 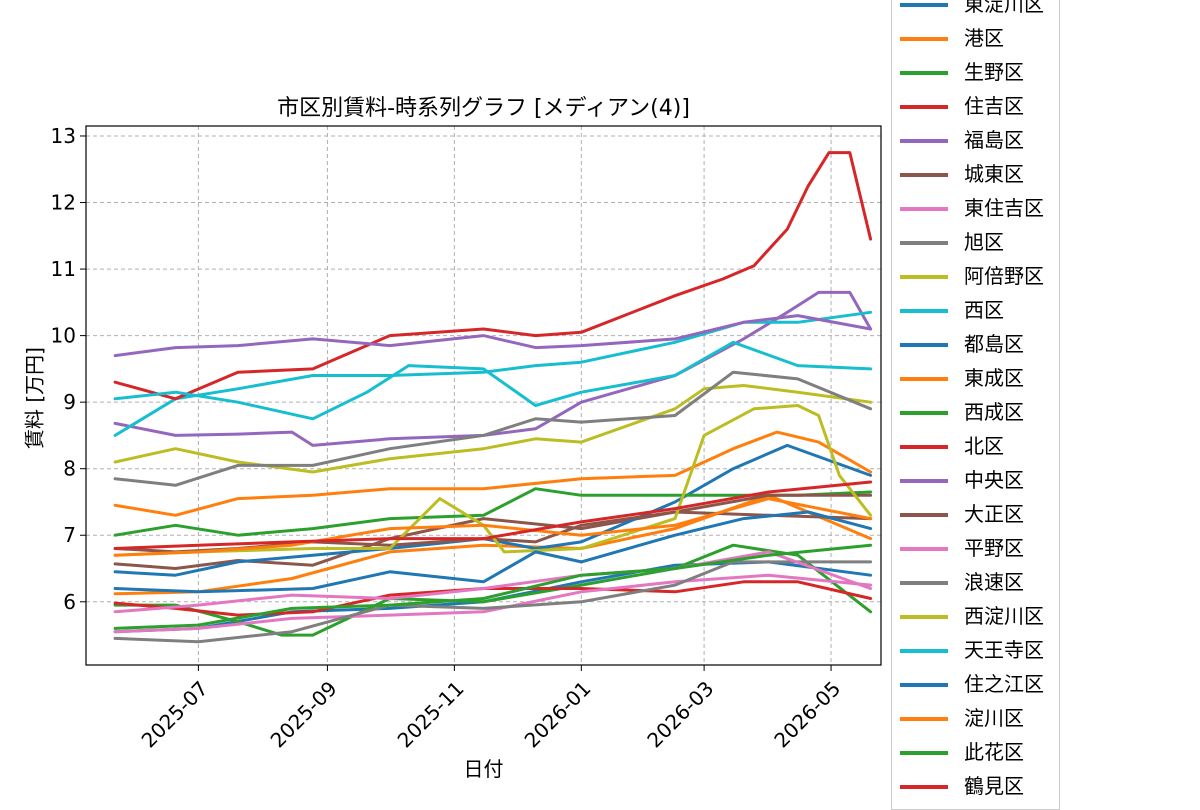 I want to click on legend-label: 浪速区, so click(x=994, y=582).